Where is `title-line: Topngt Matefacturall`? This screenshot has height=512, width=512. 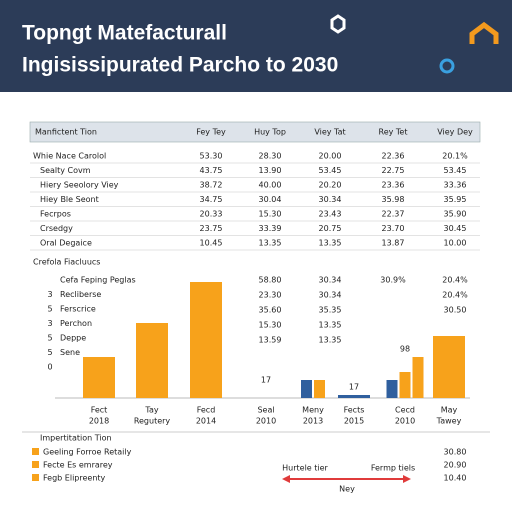 title-line: Topngt Matefacturall is located at coordinates (124, 33).